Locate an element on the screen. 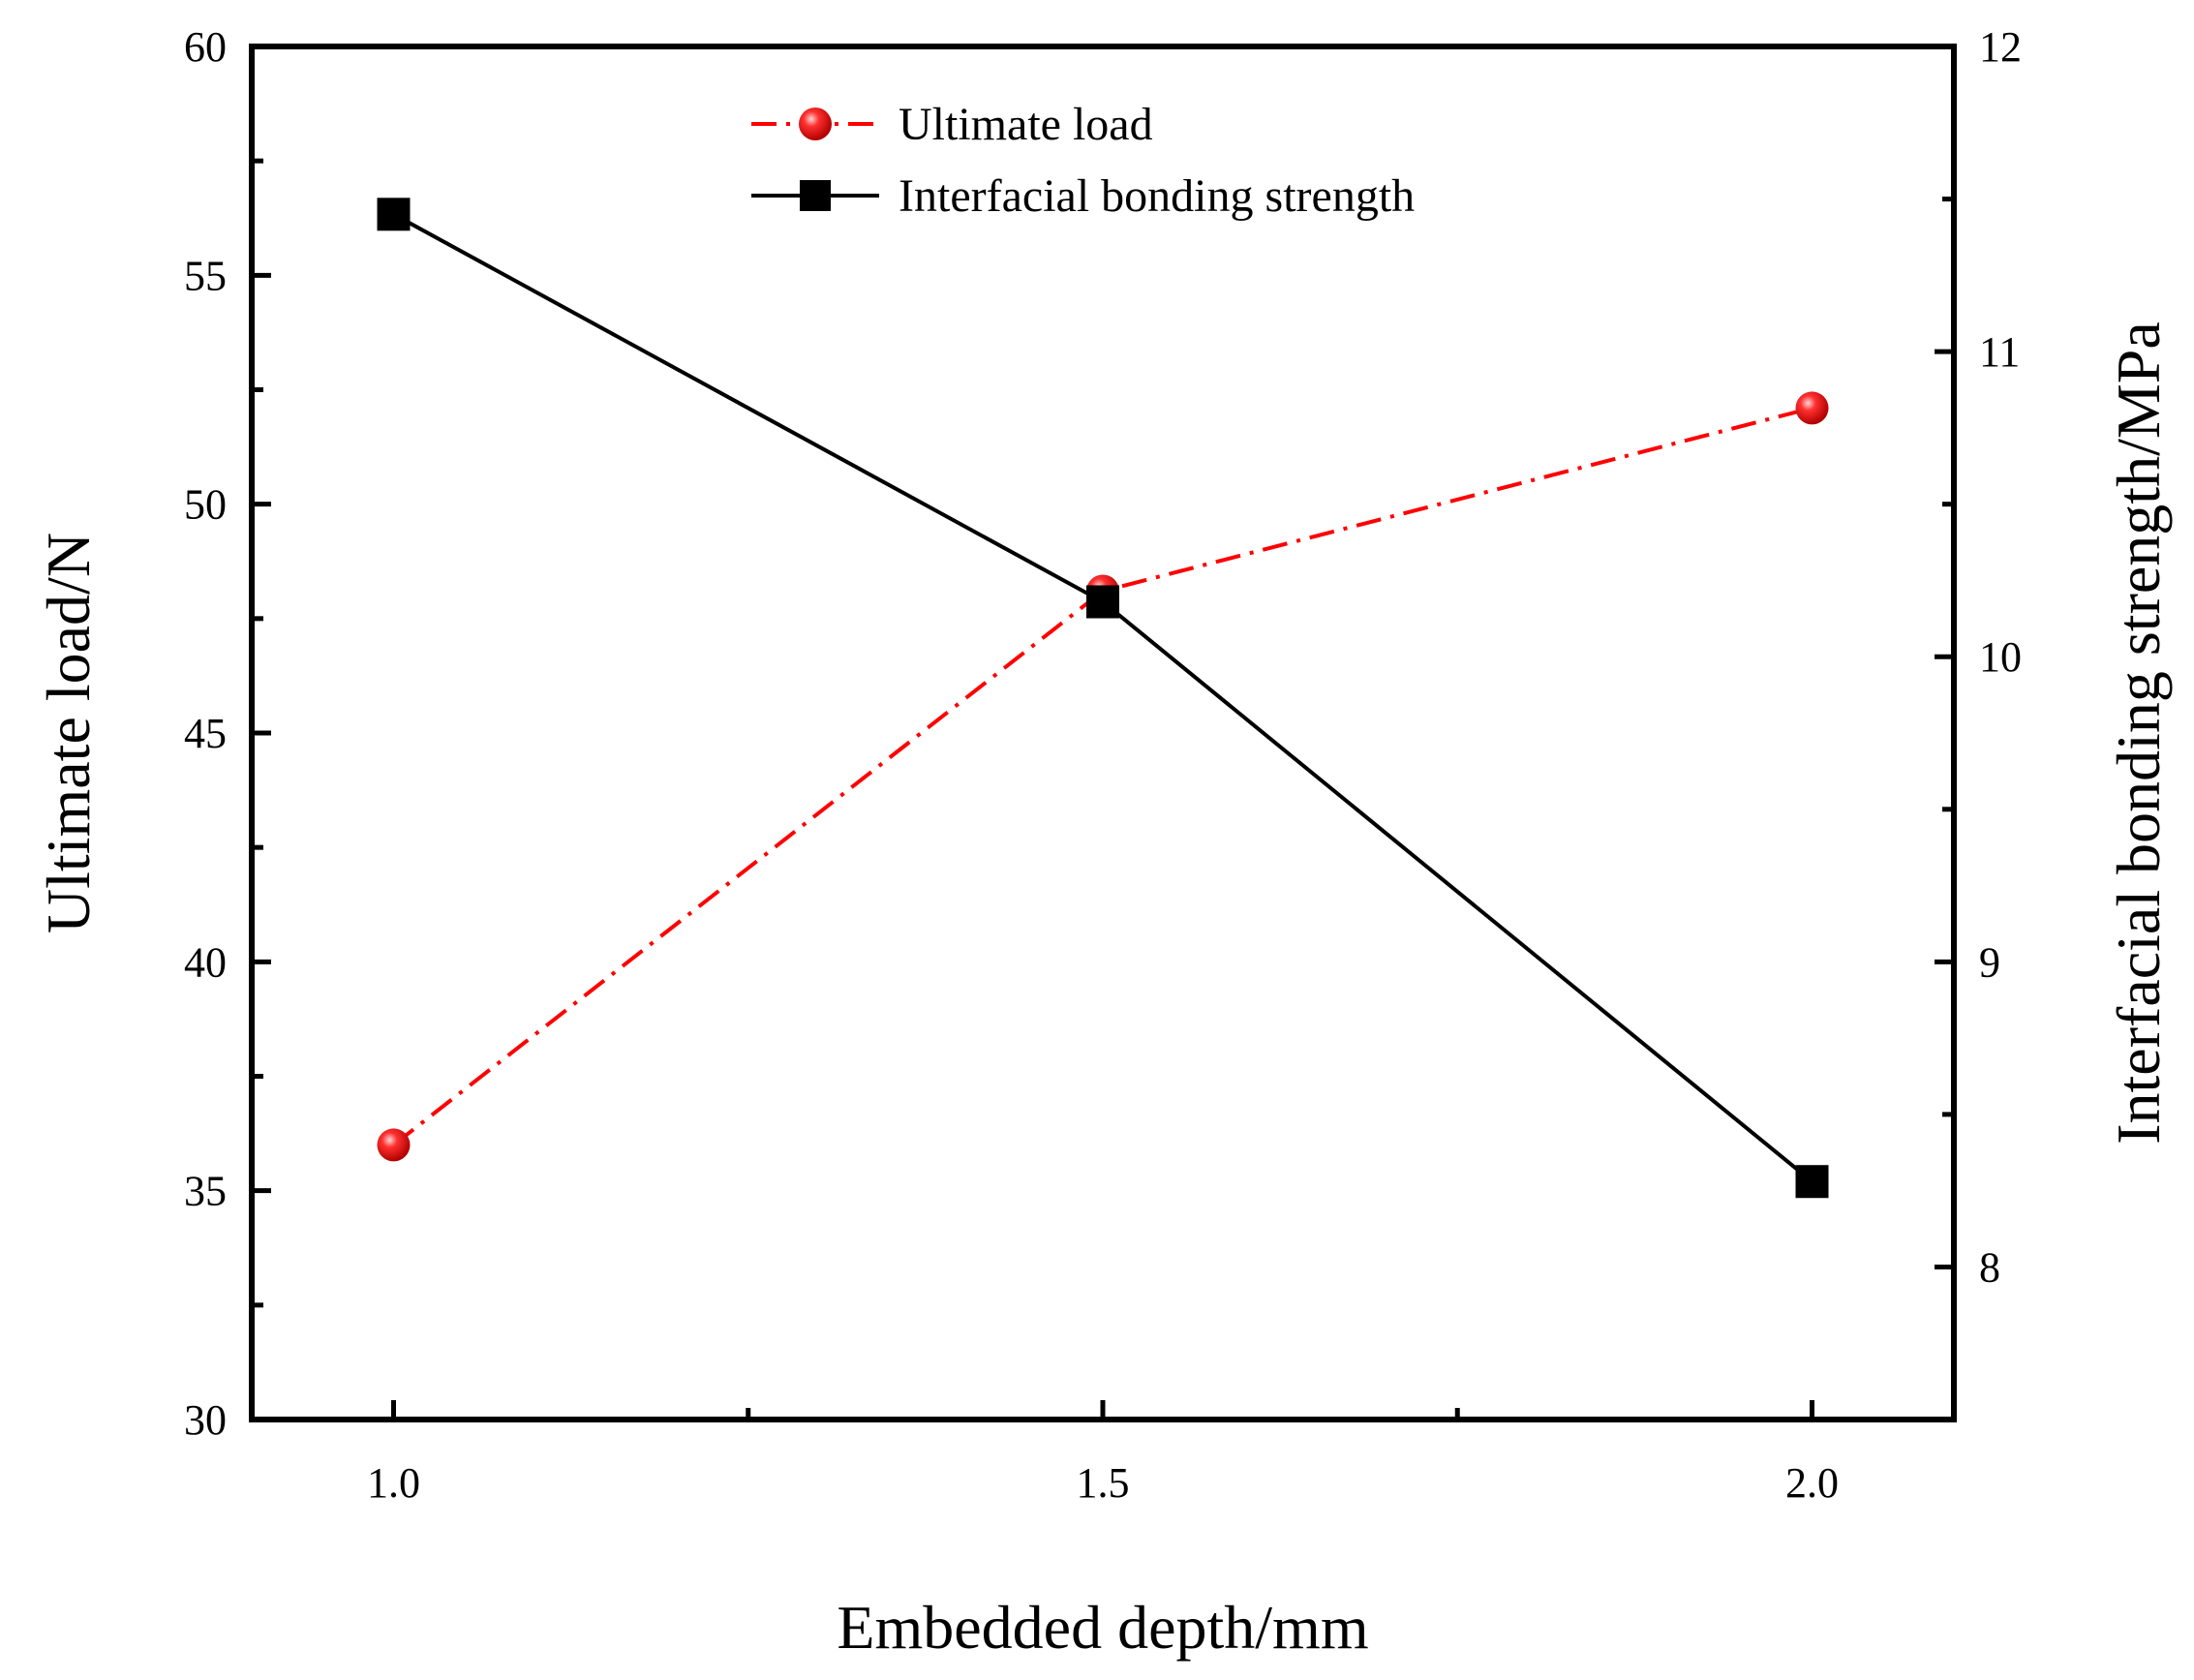 This screenshot has height=1680, width=2194. legend-label-interfacial-bonding-strength: Interfacial bonding strength is located at coordinates (1157, 196).